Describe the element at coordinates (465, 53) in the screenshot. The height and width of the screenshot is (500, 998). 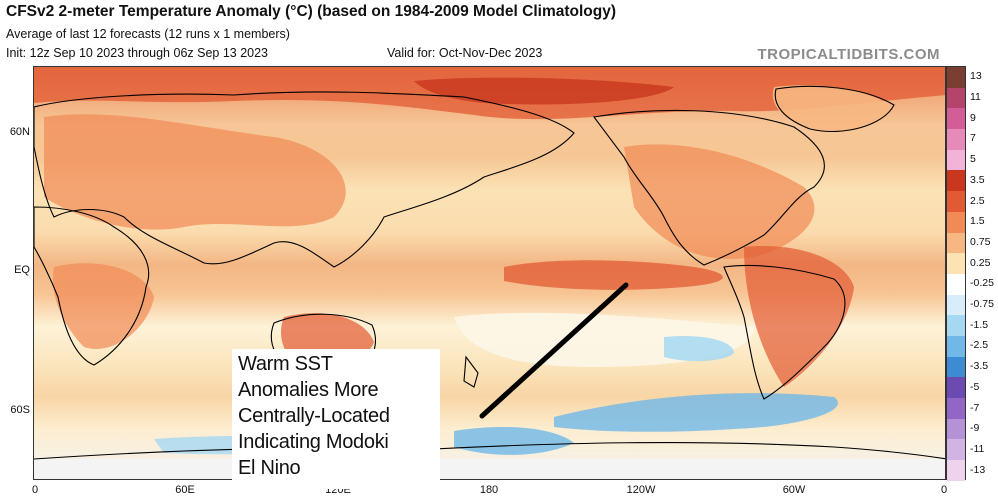
I see `valid-period: Valid for: Oct-Nov-Dec 2023` at that location.